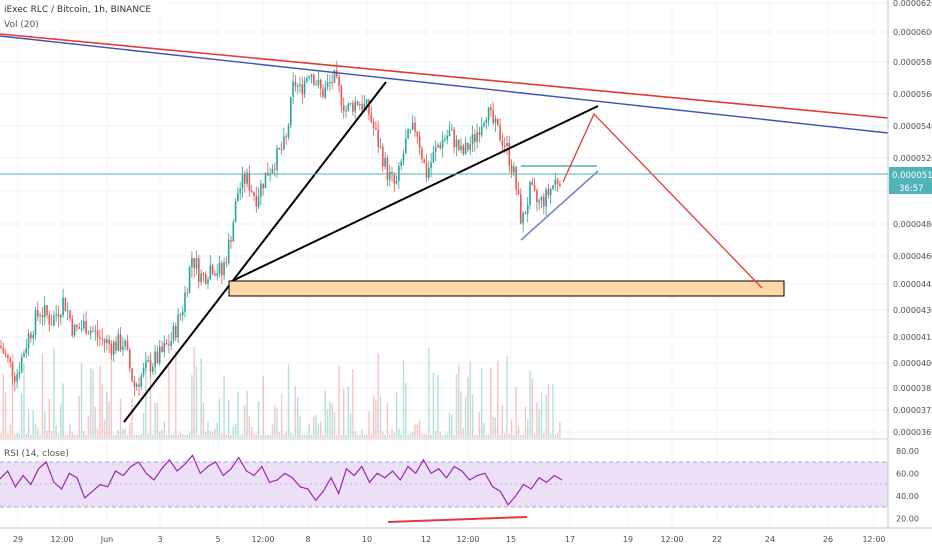 This screenshot has width=932, height=554. What do you see at coordinates (36, 454) in the screenshot?
I see `rsi-legend: RSI (14, close)` at bounding box center [36, 454].